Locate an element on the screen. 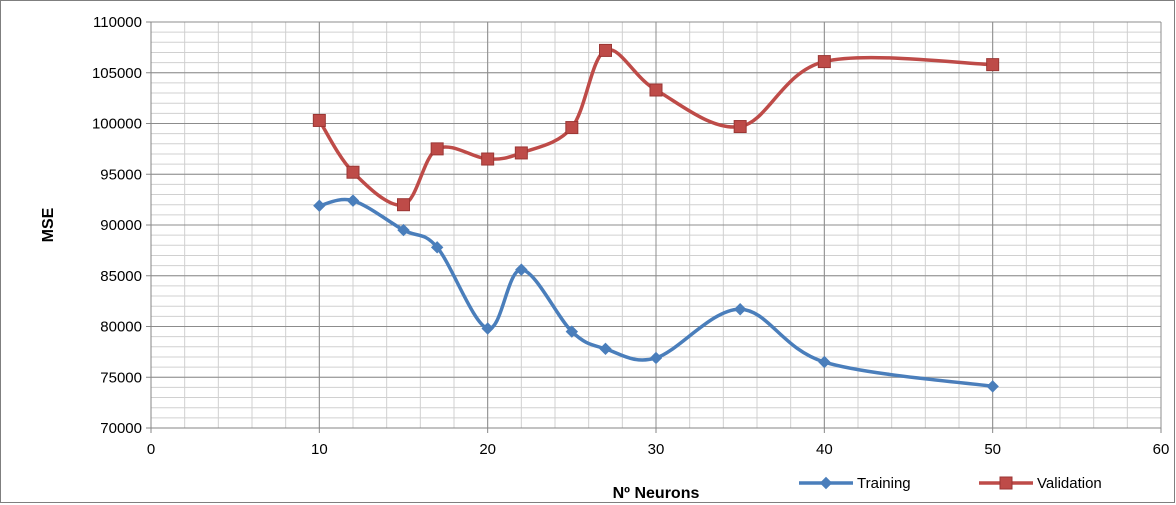  y-tick-label: 80000 is located at coordinates (121, 327).